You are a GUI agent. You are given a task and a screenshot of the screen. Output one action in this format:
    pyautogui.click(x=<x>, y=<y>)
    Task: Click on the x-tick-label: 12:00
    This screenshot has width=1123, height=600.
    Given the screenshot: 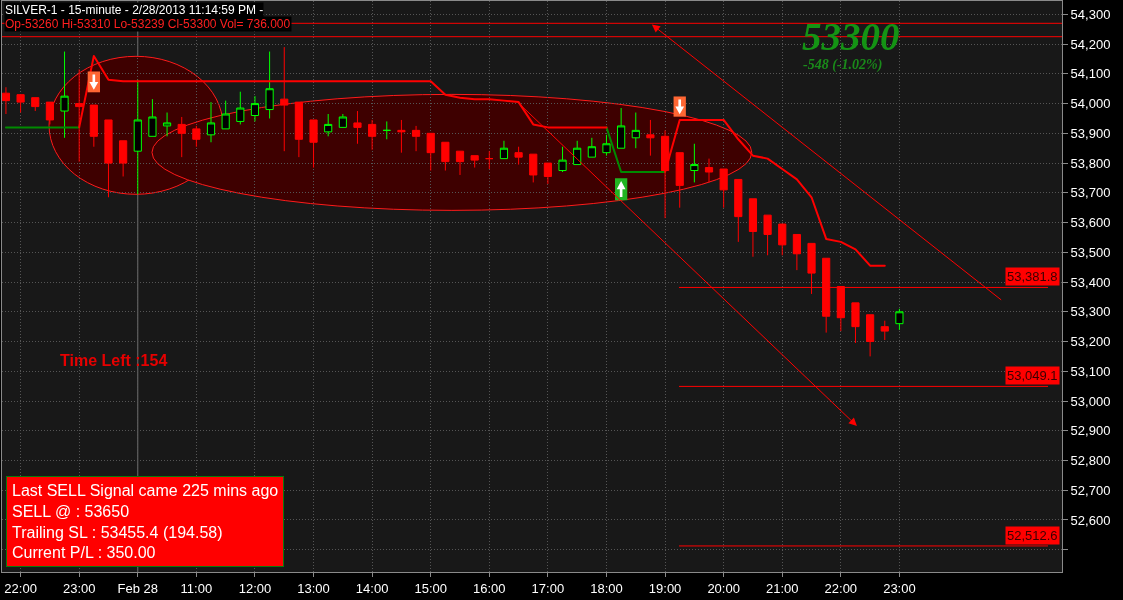 What is the action you would take?
    pyautogui.click(x=255, y=588)
    